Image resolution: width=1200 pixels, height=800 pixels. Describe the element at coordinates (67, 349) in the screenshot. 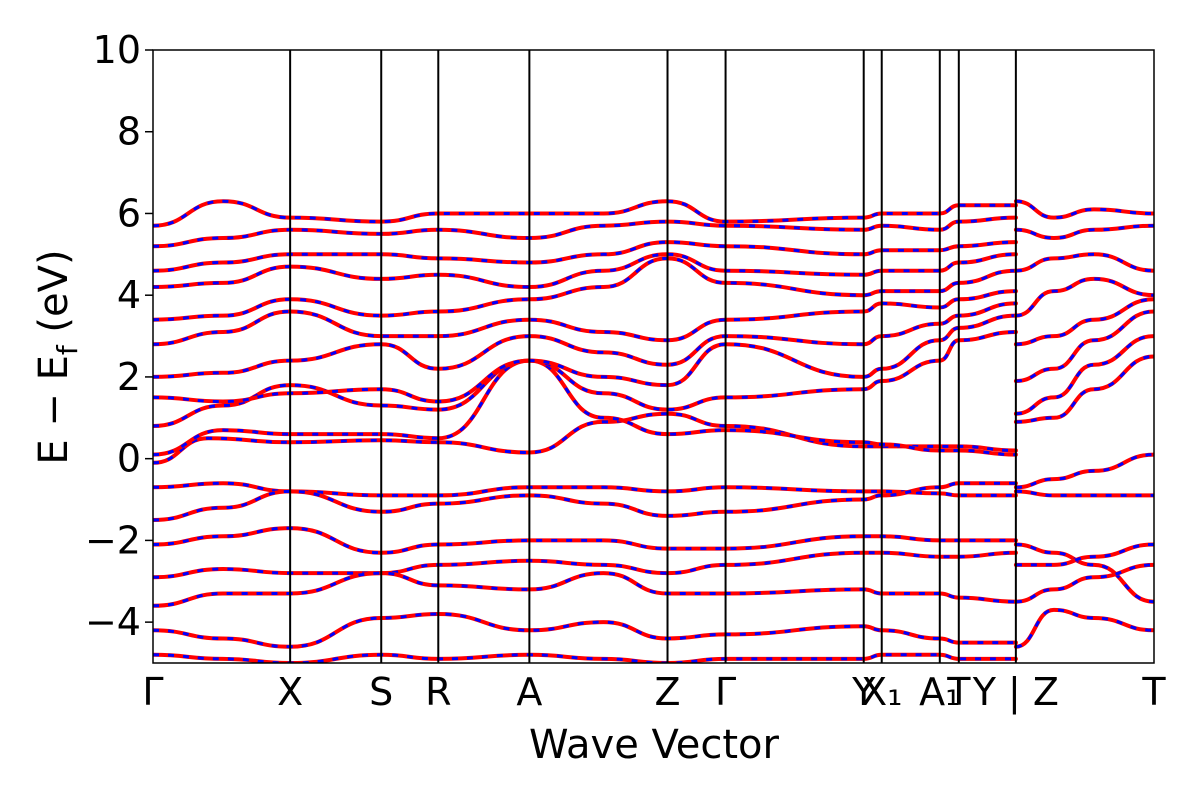

I see `y-axis-title-subscript: f` at that location.